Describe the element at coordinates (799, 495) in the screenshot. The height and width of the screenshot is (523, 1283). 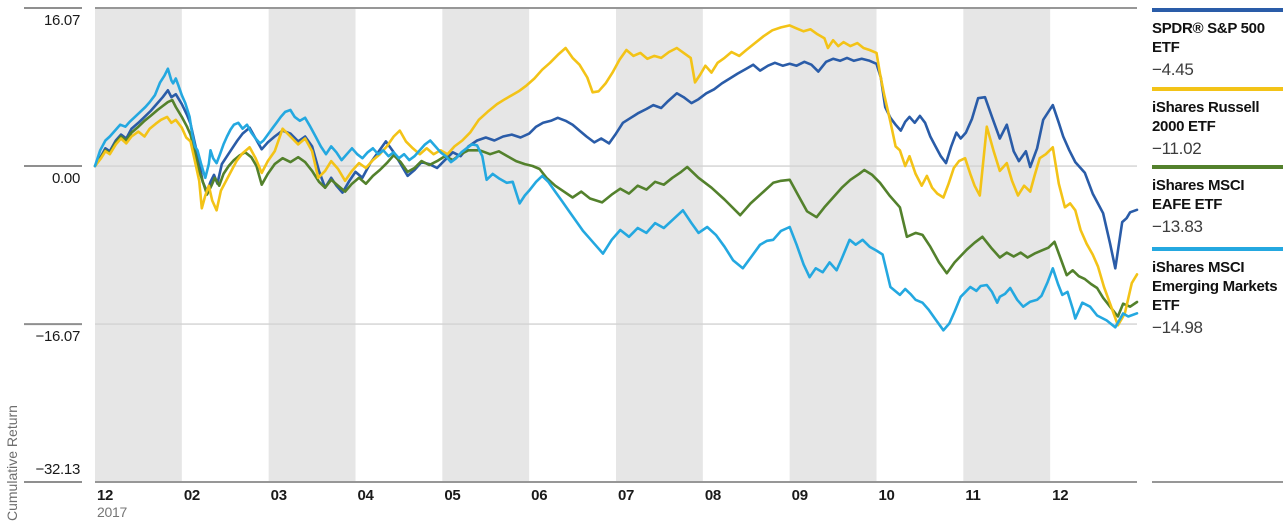
I see `x-tick-label: 09` at that location.